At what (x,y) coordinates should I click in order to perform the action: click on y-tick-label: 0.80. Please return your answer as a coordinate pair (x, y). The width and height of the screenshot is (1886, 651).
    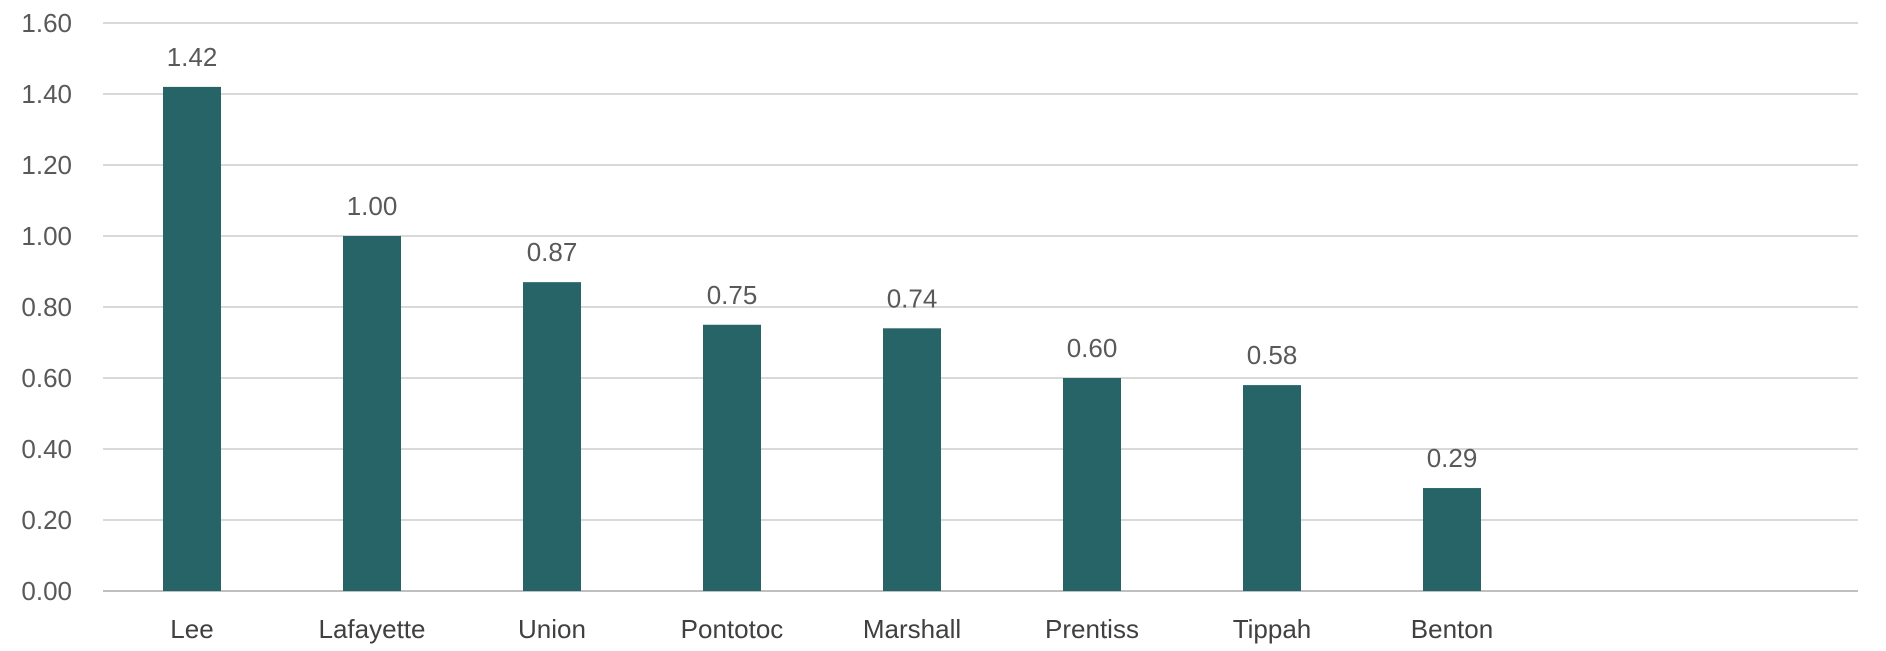
    Looking at the image, I should click on (46, 307).